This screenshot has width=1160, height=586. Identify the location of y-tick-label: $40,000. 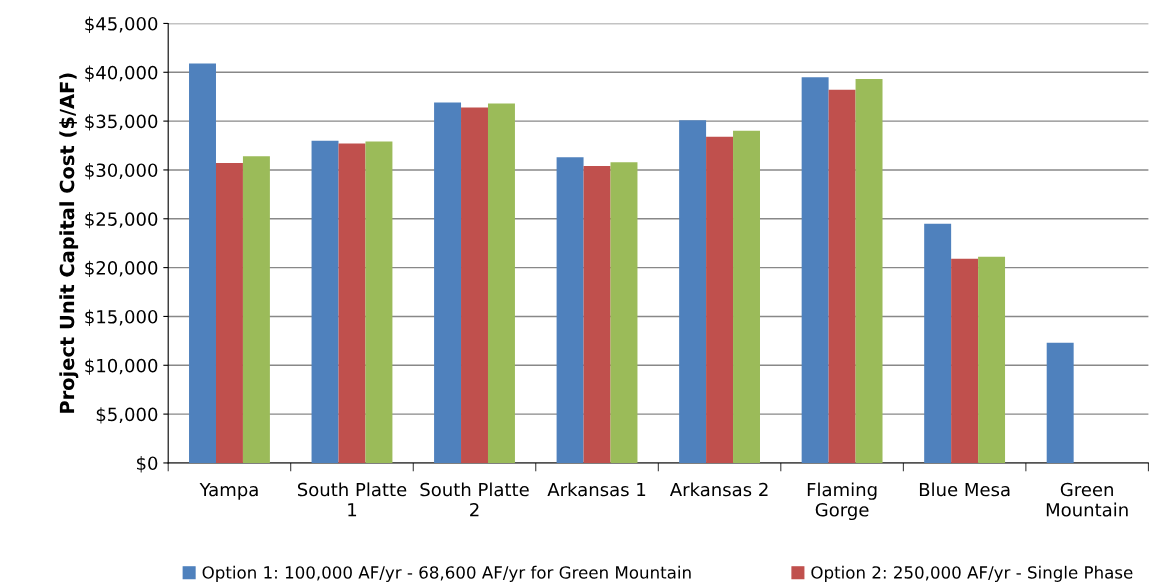
(121, 73).